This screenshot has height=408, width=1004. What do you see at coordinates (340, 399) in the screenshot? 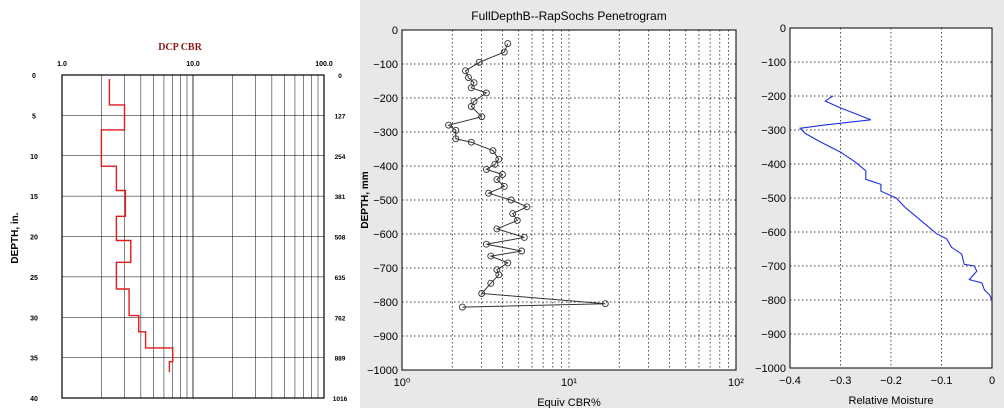
I see `right-tick-label: 1016` at bounding box center [340, 399].